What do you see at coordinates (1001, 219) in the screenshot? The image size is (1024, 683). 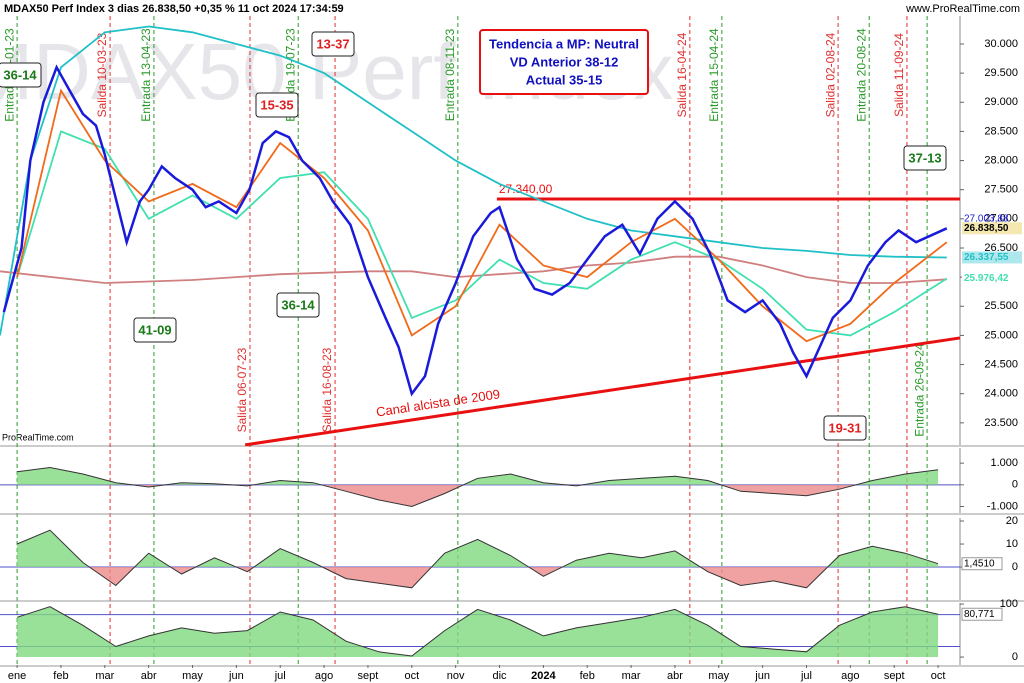 I see `y-tick-label: 27.000` at bounding box center [1001, 219].